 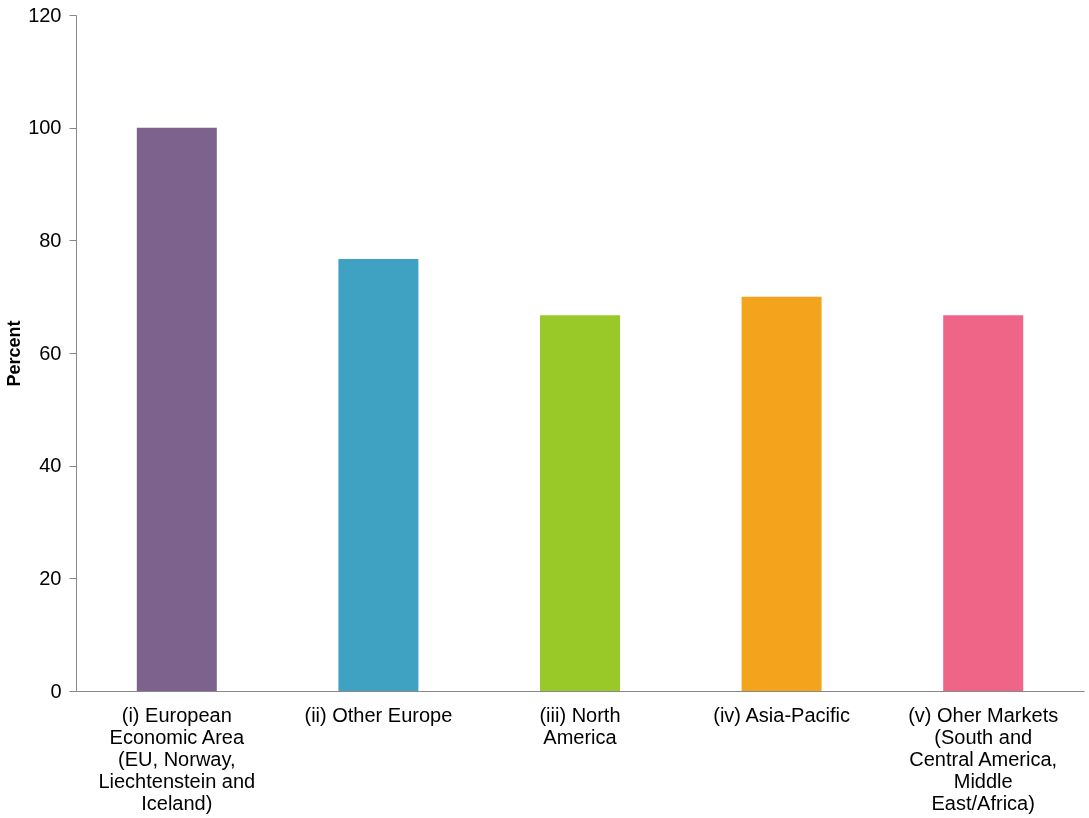 What do you see at coordinates (50, 577) in the screenshot?
I see `y-tick-label: 20` at bounding box center [50, 577].